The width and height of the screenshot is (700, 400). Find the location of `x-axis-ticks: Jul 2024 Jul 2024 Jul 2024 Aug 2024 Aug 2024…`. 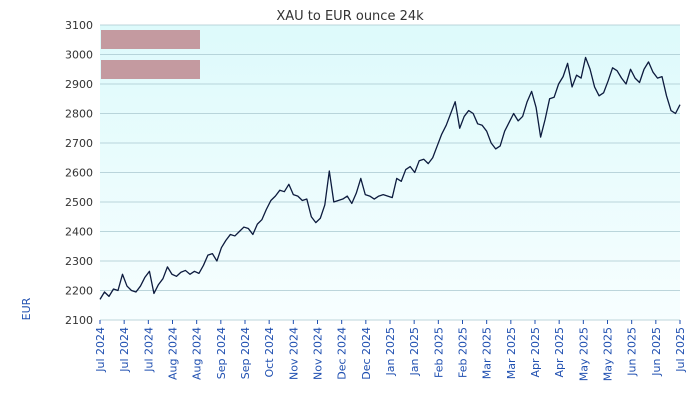

x-axis-ticks: Jul 2024 Jul 2024 Jul 2024 Aug 2024 Aug 2024… is located at coordinates (390, 350).